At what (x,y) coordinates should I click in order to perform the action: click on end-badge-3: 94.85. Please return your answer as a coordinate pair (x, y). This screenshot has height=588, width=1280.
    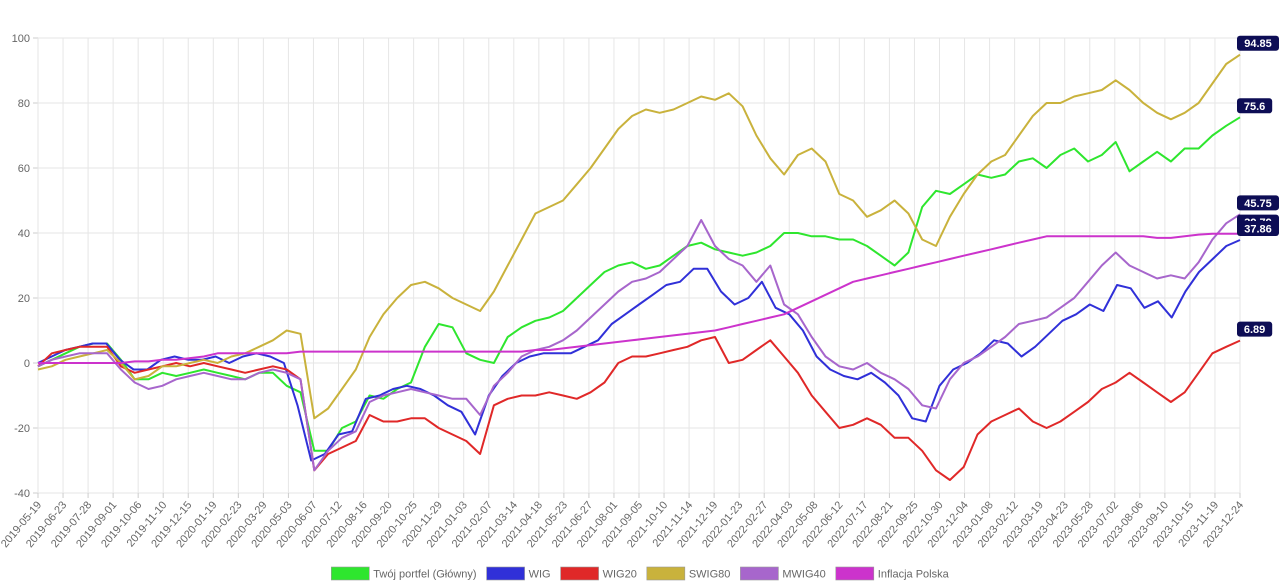
    Looking at the image, I should click on (1258, 43).